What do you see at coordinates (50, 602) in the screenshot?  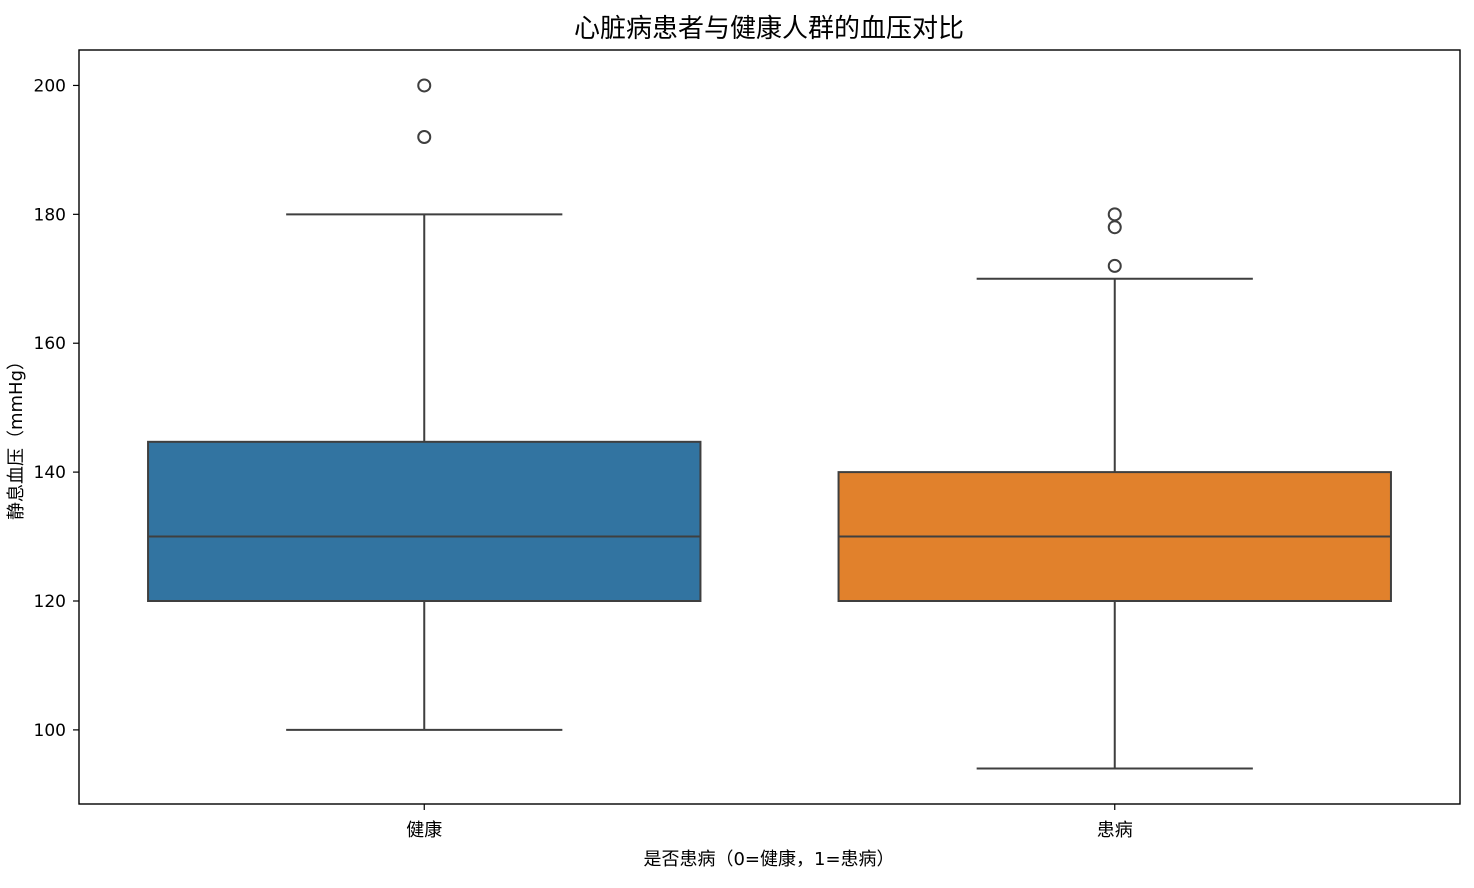 I see `y-tick-label: 120` at bounding box center [50, 602].